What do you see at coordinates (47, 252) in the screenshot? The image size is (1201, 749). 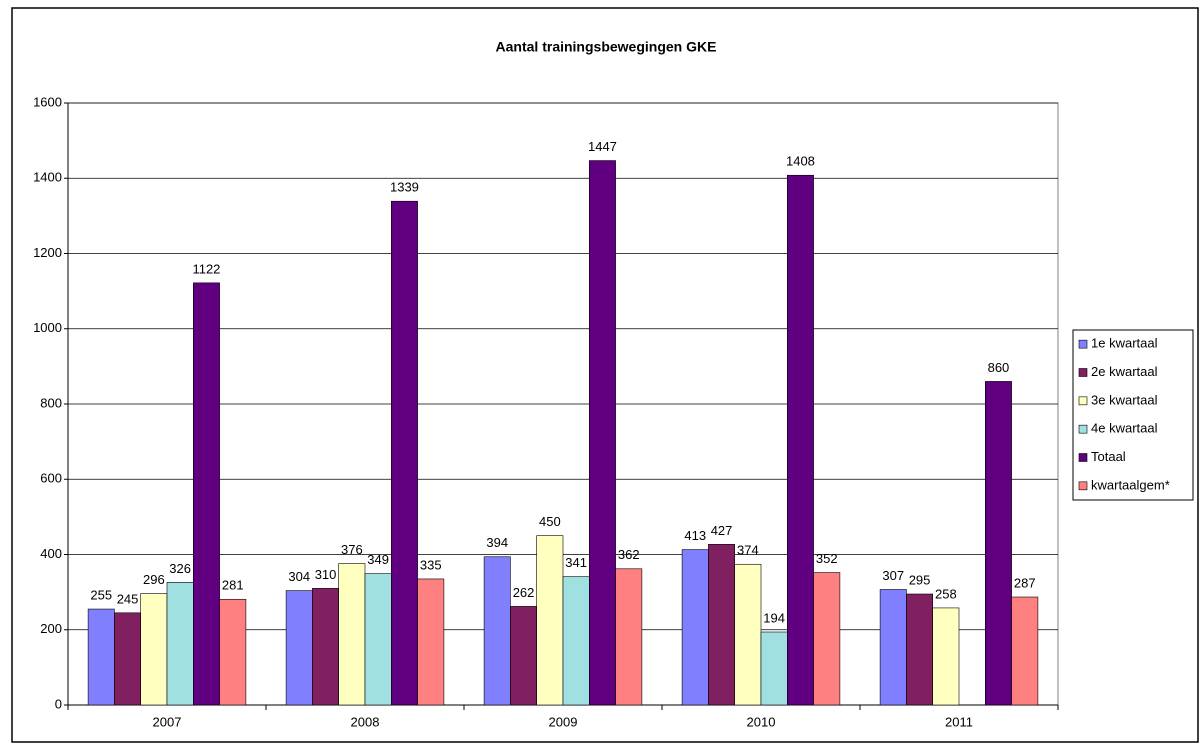 I see `y-tick-label: 1200` at bounding box center [47, 252].